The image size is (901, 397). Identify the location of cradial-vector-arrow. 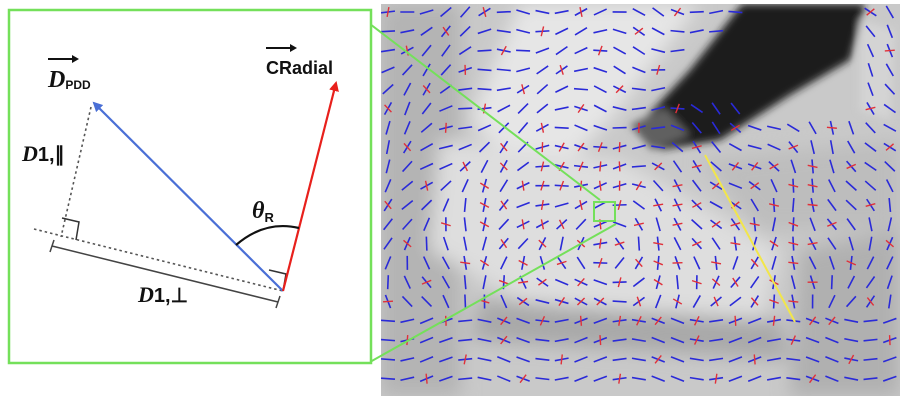
(310, 186).